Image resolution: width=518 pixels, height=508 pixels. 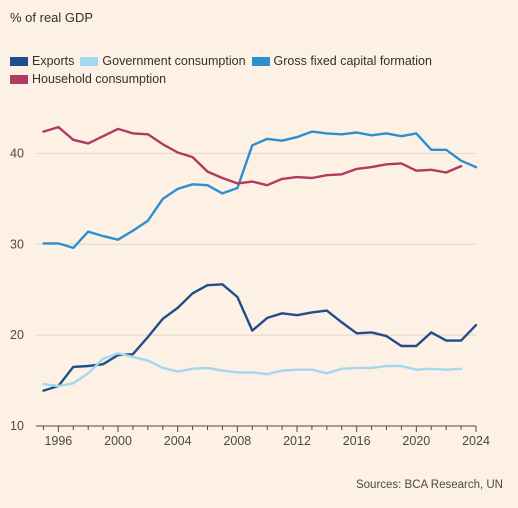 I want to click on legend-label: Exports, so click(x=53, y=61).